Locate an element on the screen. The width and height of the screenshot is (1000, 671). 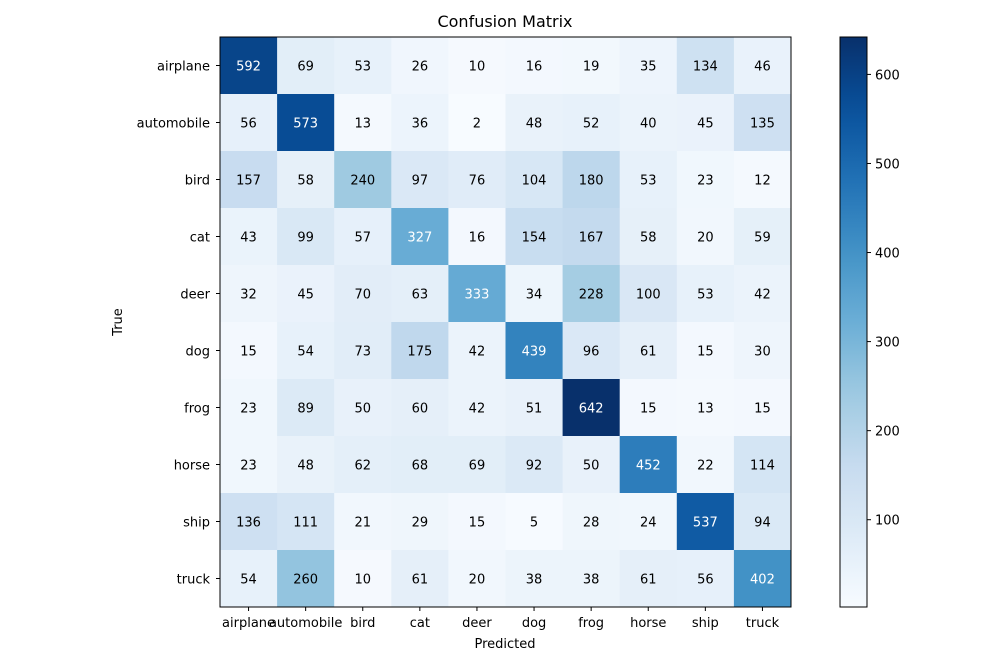
cell-value-label: 53 is located at coordinates (648, 181).